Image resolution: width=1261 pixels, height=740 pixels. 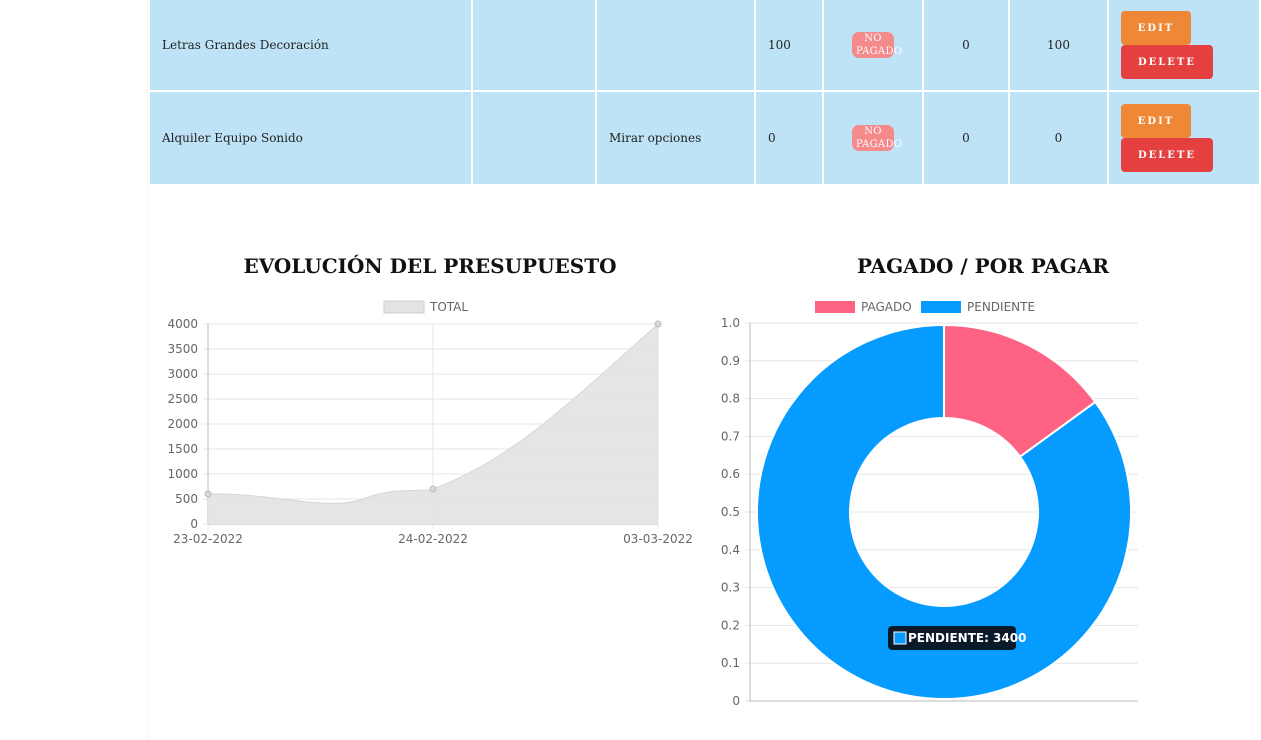 I want to click on y-tick-label: 1000, so click(x=182, y=474).